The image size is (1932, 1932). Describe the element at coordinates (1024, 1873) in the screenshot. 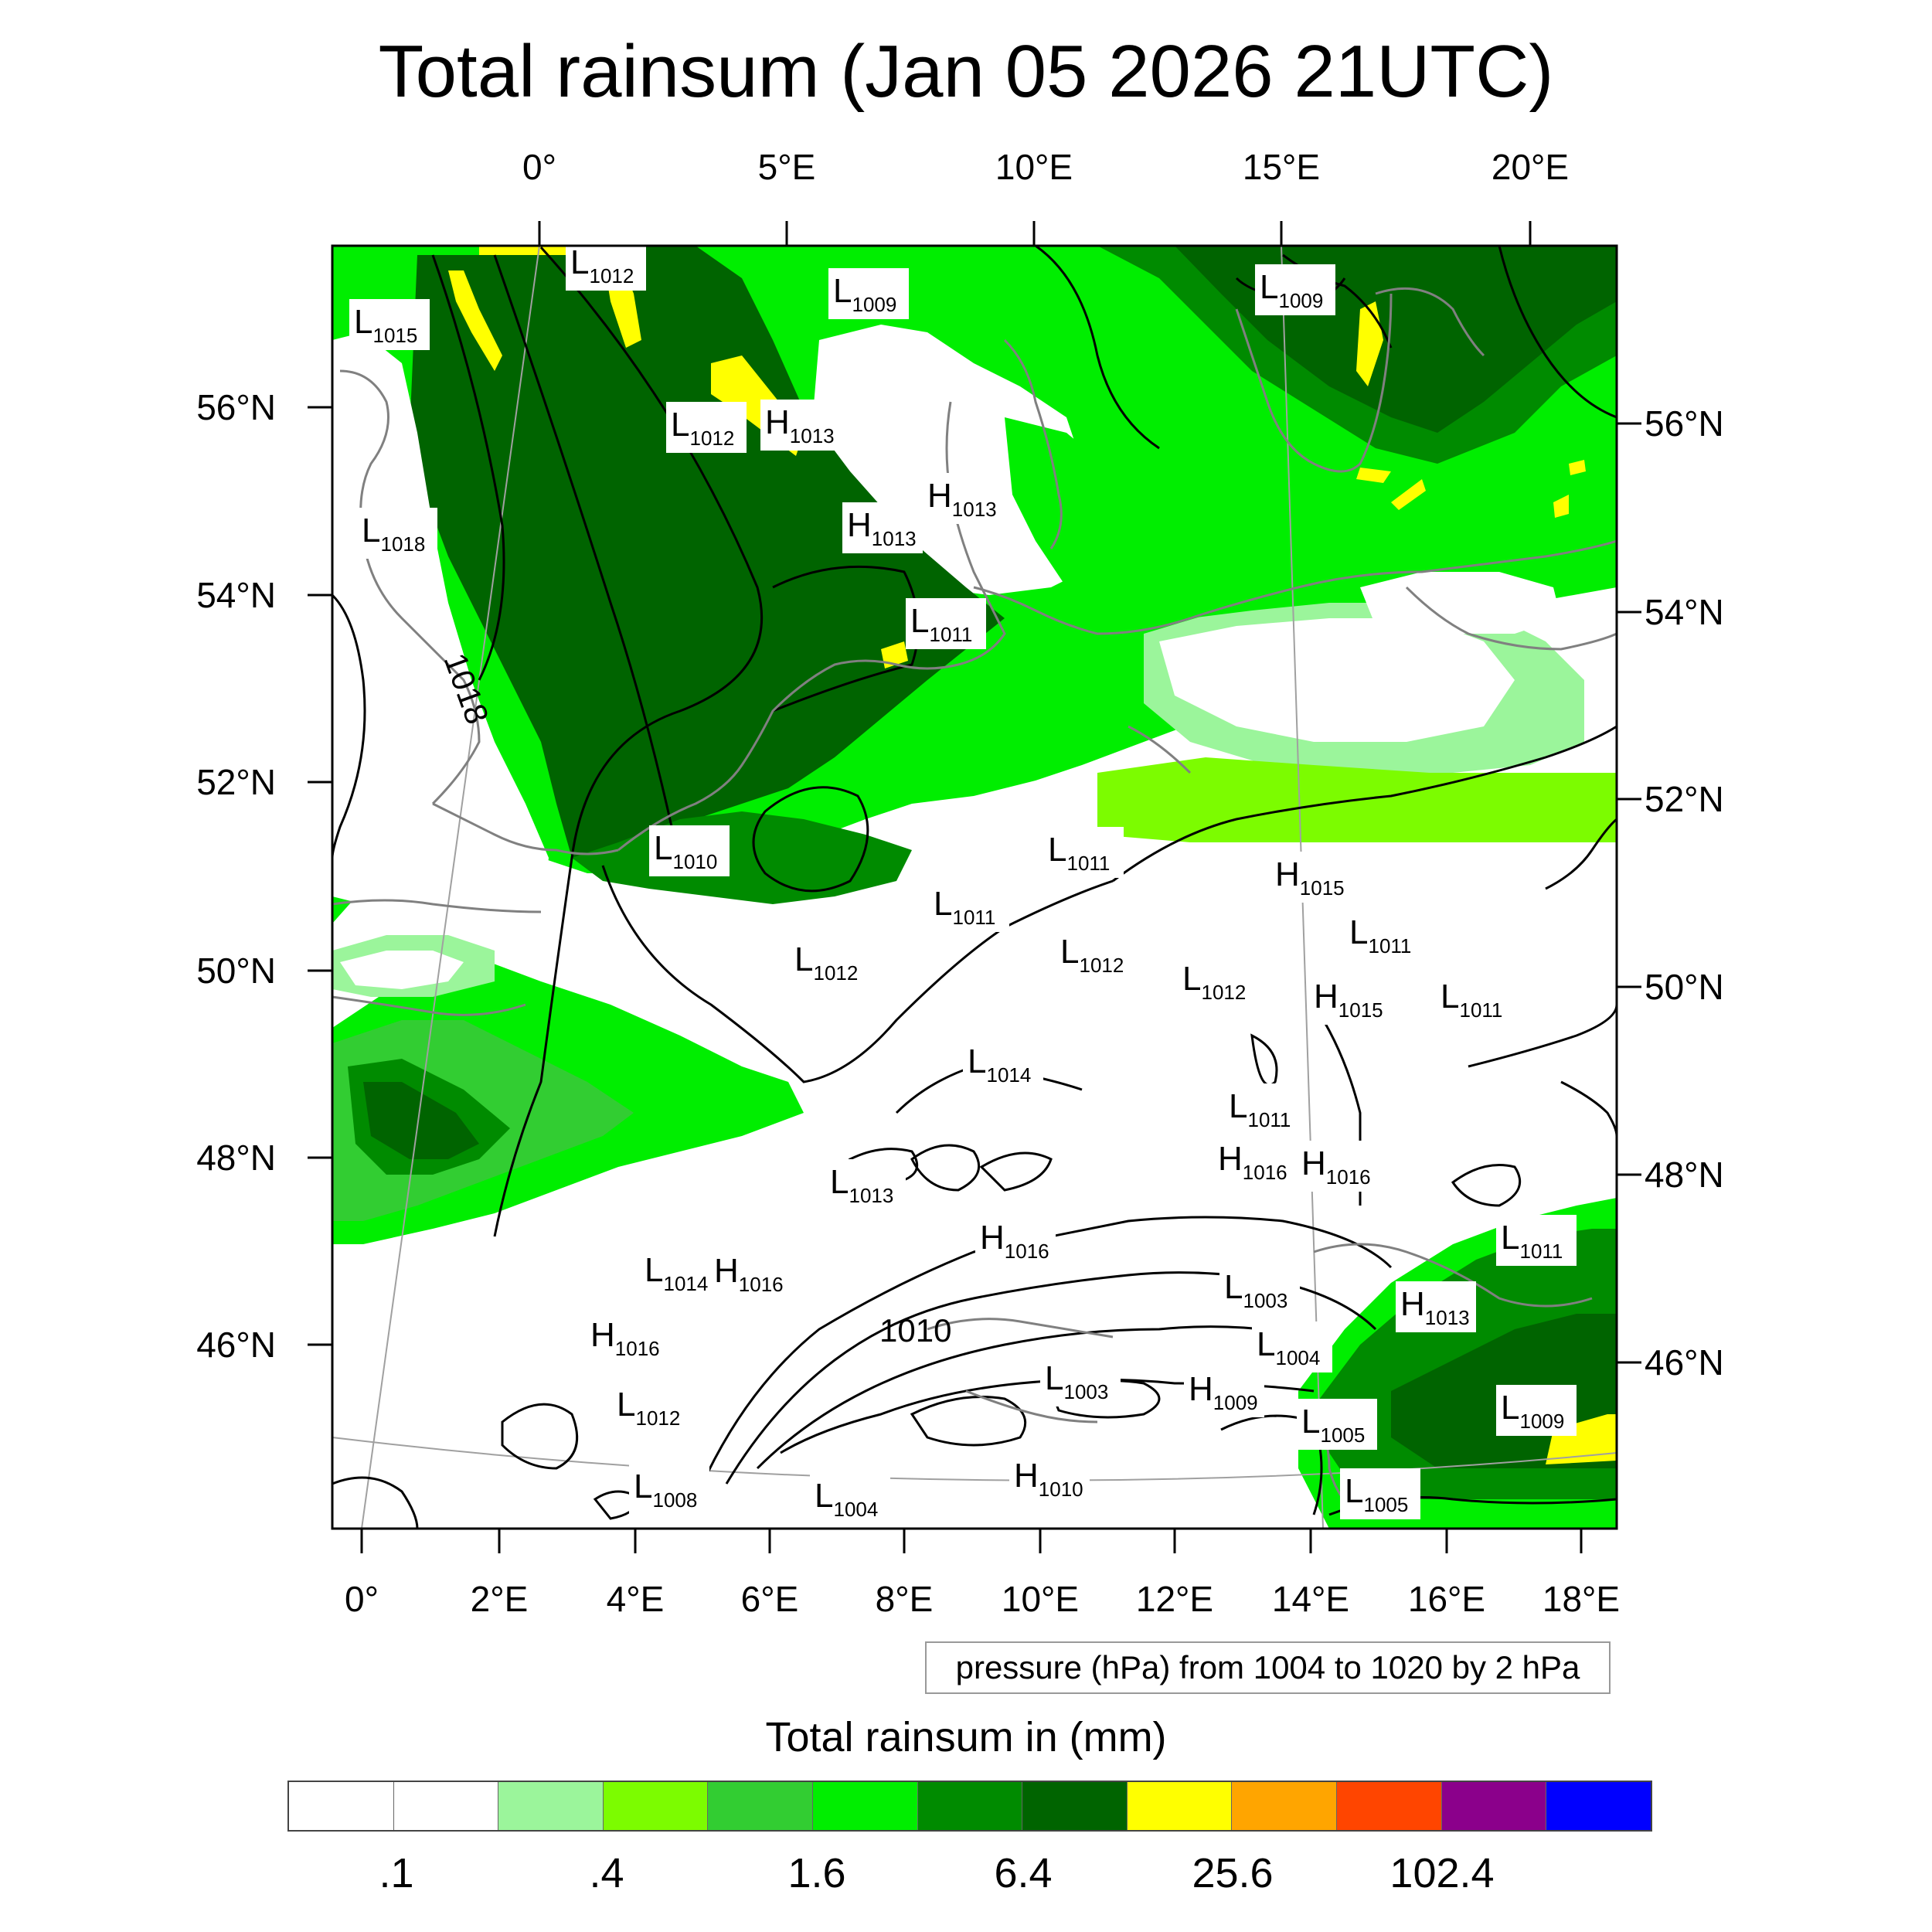

I see `colorbar-label: 6.4` at that location.